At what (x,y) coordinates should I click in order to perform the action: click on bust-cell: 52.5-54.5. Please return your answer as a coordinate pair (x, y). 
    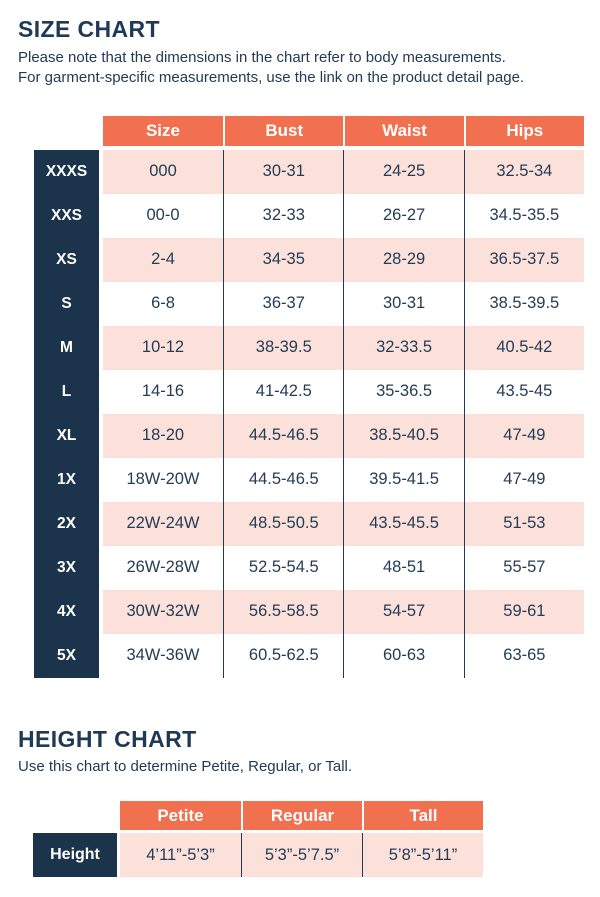
    Looking at the image, I should click on (283, 567).